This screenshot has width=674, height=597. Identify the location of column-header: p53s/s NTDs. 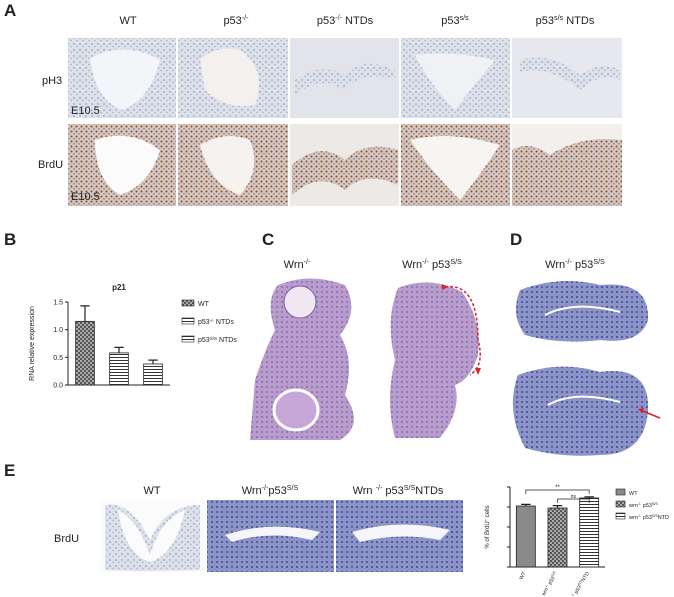
(565, 20).